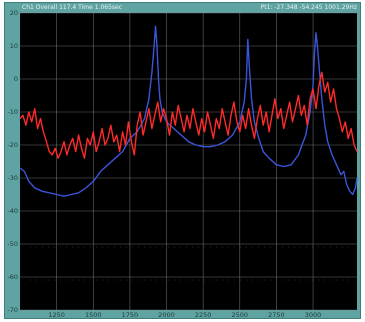  I want to click on x-tick-label: 2000, so click(166, 315).